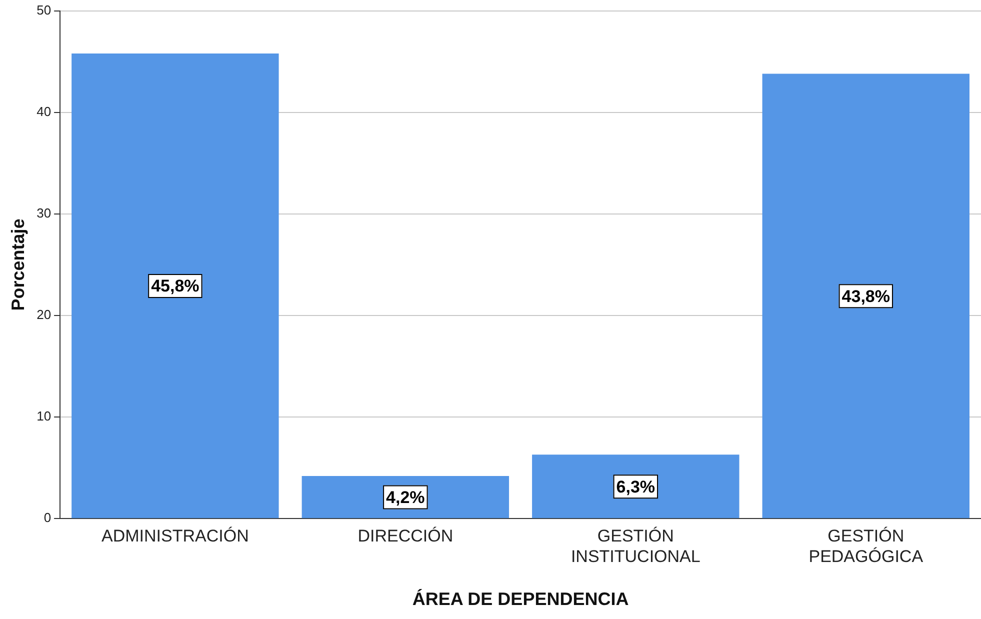 The width and height of the screenshot is (981, 619). I want to click on data-label: 6,3%, so click(636, 486).